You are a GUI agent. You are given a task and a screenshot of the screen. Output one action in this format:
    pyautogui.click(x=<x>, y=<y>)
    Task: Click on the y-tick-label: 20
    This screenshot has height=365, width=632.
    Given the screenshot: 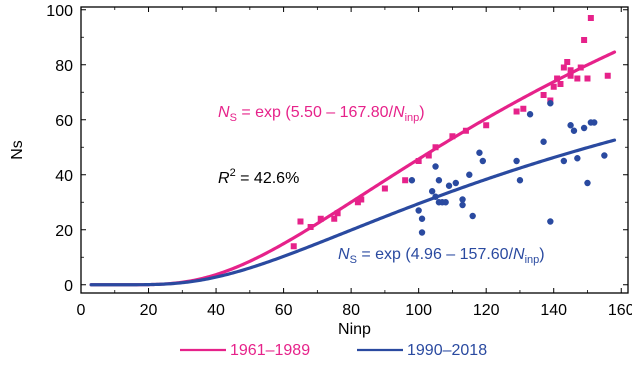 What is the action you would take?
    pyautogui.click(x=64, y=231)
    